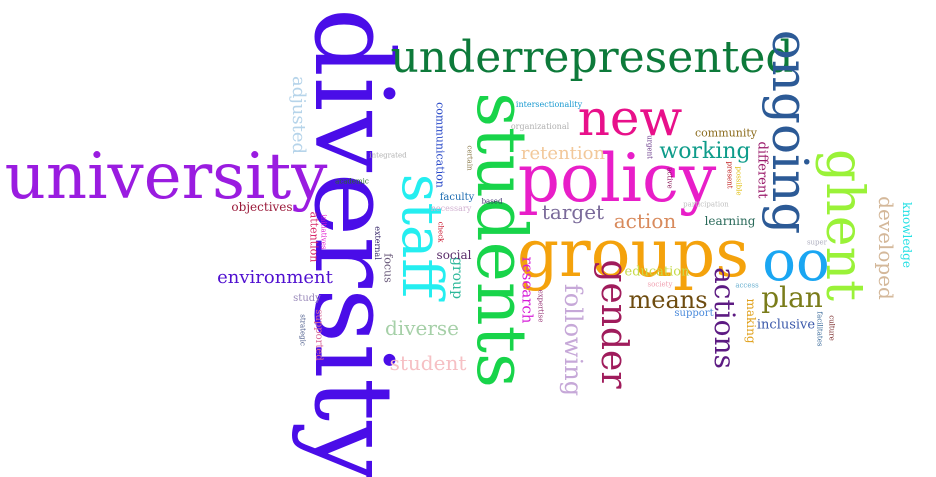 Image resolution: width=936 pixels, height=477 pixels. Describe the element at coordinates (307, 298) in the screenshot. I see `word-study: study` at that location.